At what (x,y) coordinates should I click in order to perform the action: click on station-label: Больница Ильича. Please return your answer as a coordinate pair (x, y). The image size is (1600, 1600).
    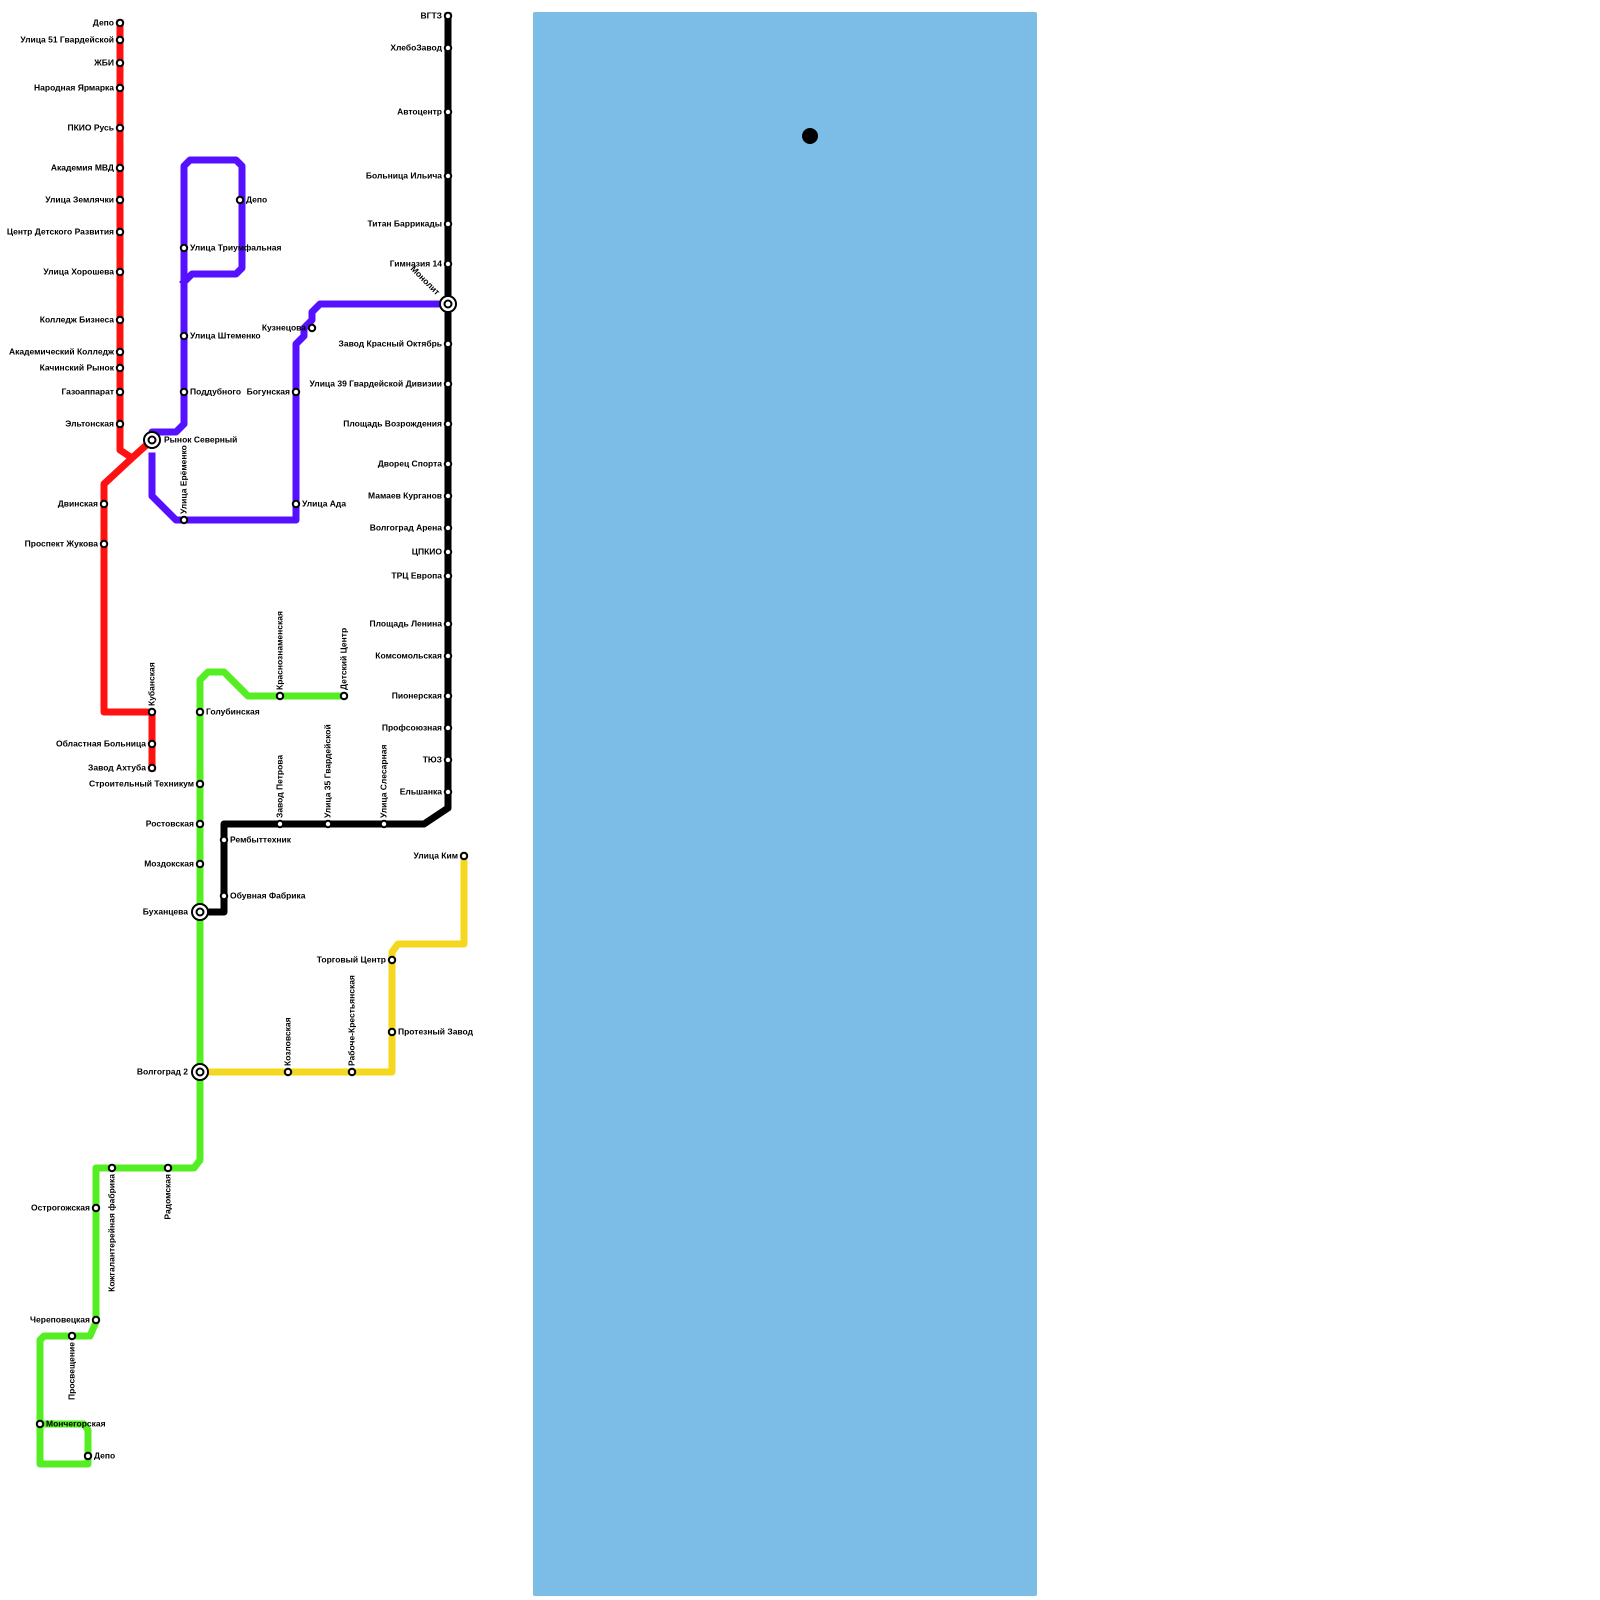
    Looking at the image, I should click on (404, 175).